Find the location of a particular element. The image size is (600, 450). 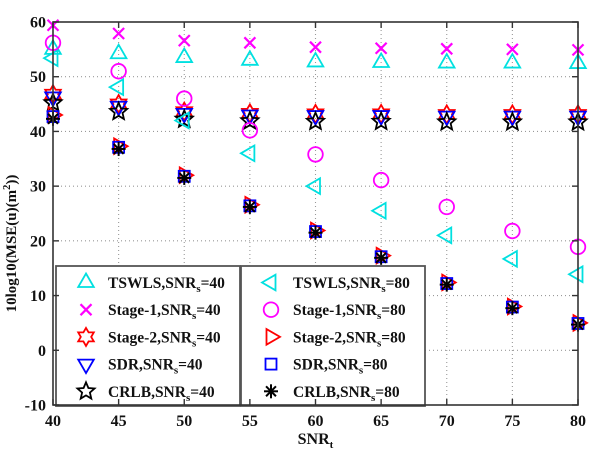

legend-item-stage-2-snrs-40: Stage-2,SNRs=40 is located at coordinates (148, 337).